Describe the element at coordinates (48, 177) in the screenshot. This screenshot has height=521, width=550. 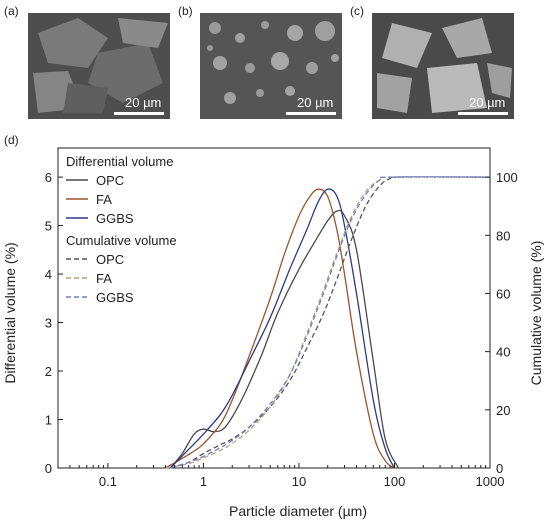
I see `y-left-tick-label: 6` at that location.